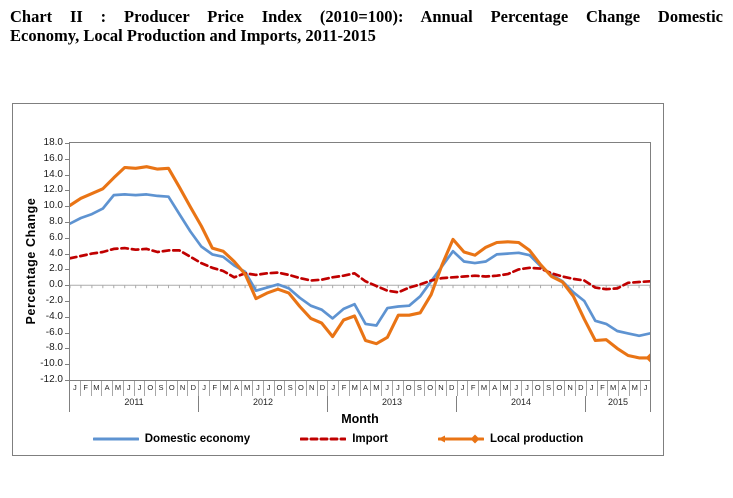 Image resolution: width=733 pixels, height=498 pixels. What do you see at coordinates (56, 221) in the screenshot?
I see `y-tick-label: 8.0` at bounding box center [56, 221].